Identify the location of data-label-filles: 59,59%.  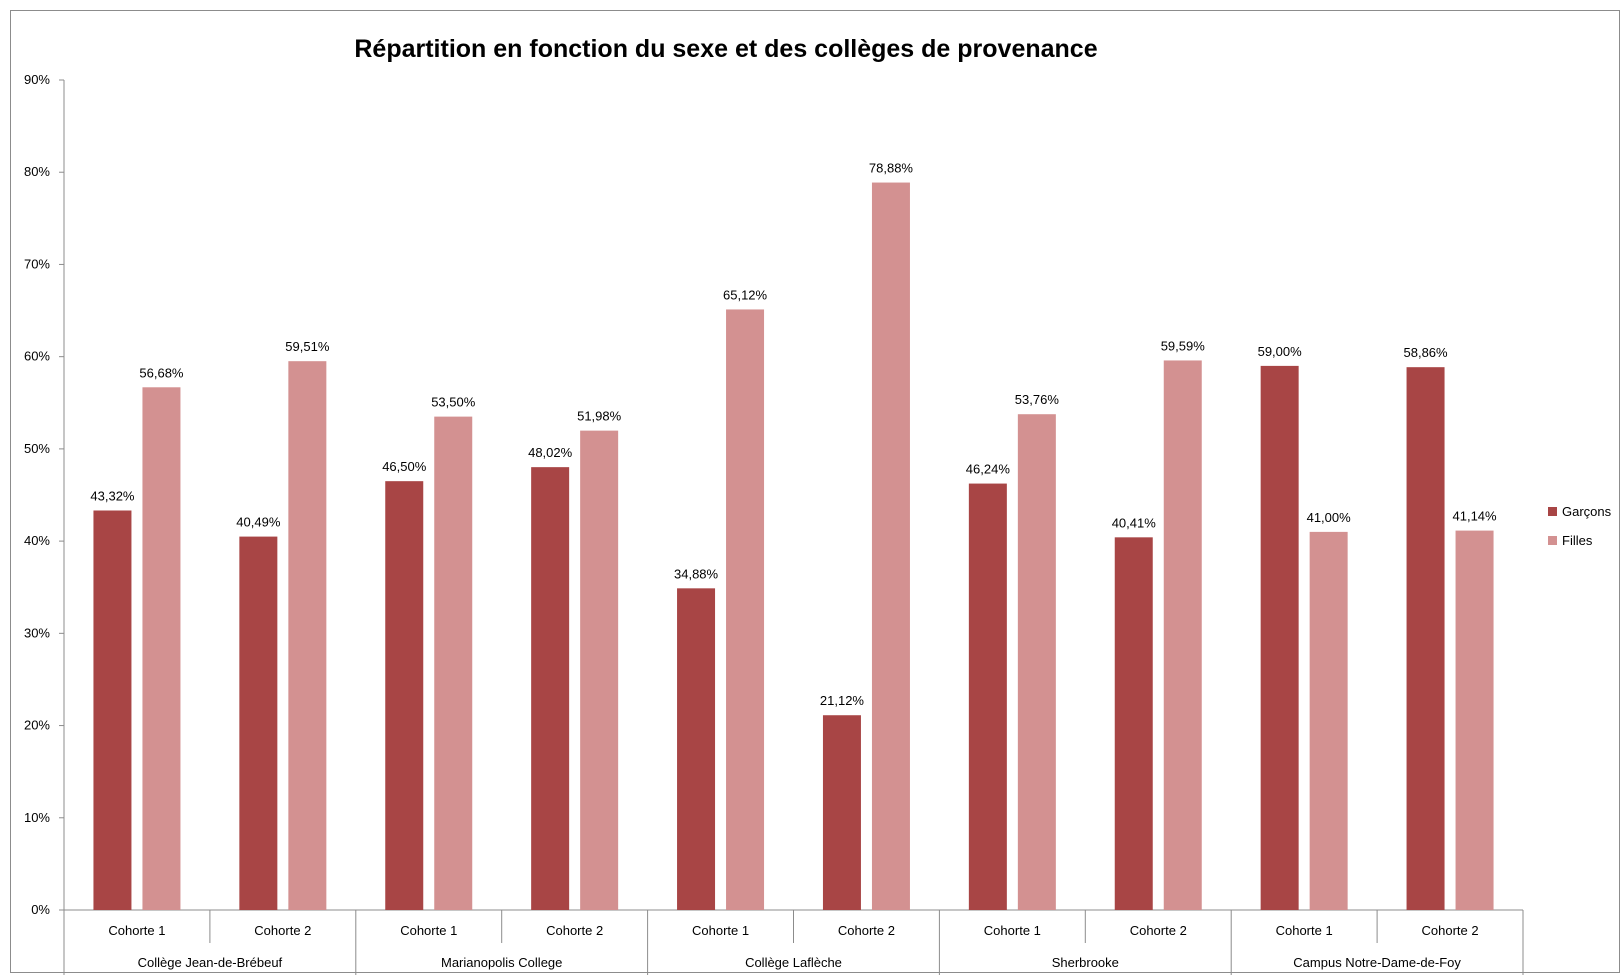
(1183, 345).